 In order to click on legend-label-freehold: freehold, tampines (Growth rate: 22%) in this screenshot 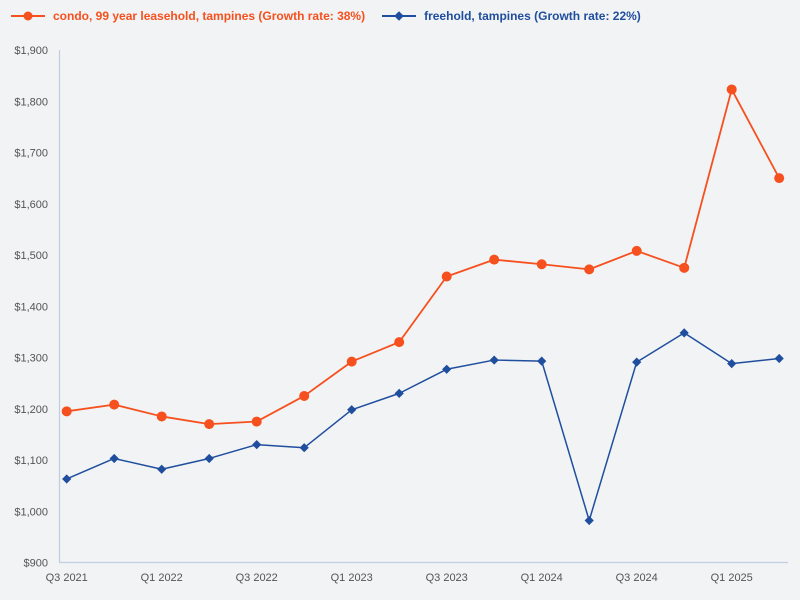, I will do `click(532, 16)`.